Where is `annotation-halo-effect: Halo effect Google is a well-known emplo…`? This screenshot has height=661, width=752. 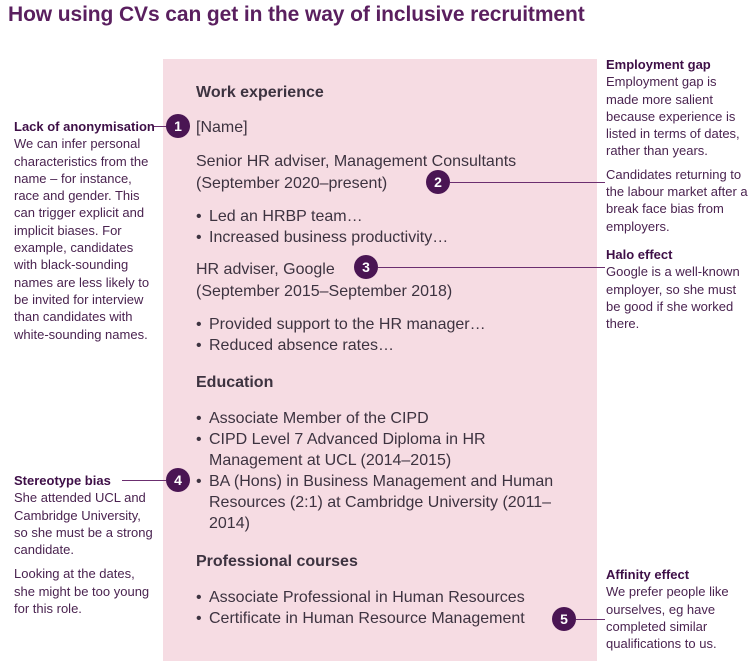 annotation-halo-effect: Halo effect Google is a well-known emplo… is located at coordinates (676, 289).